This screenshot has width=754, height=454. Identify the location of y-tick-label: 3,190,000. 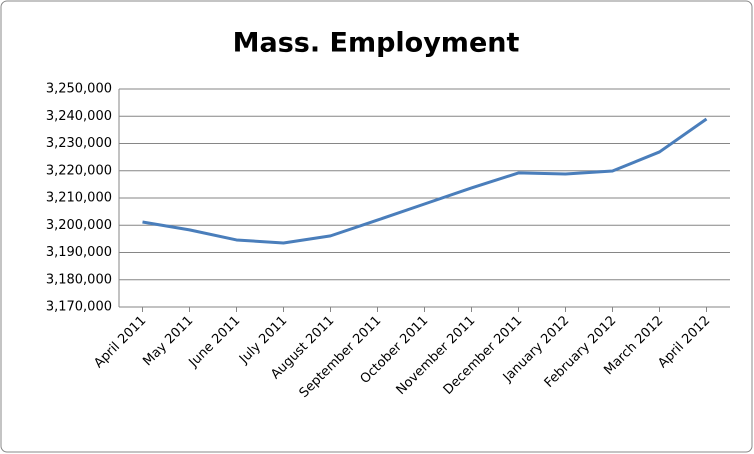
(79, 252).